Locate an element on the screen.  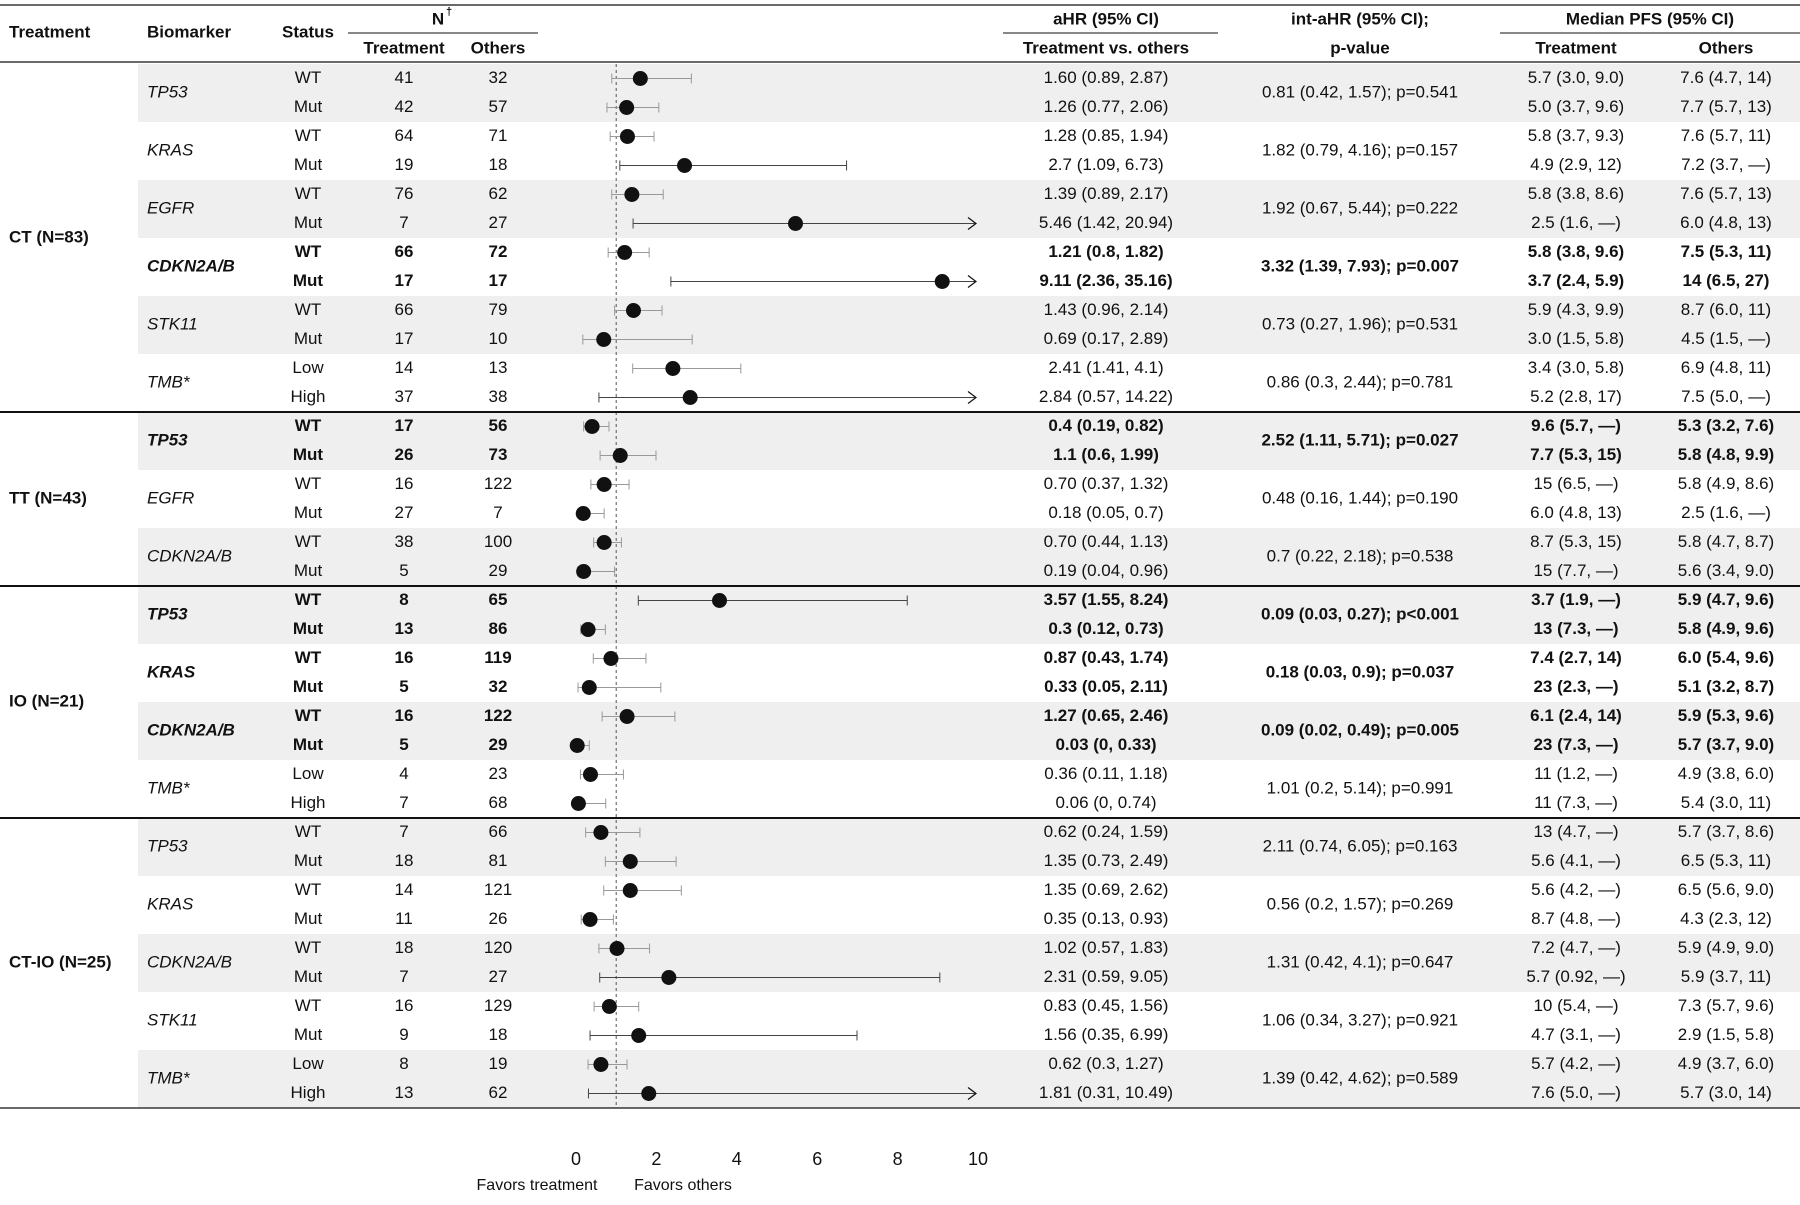
pfs-treatment: 5.0 (3.7, 9.6) is located at coordinates (1576, 106).